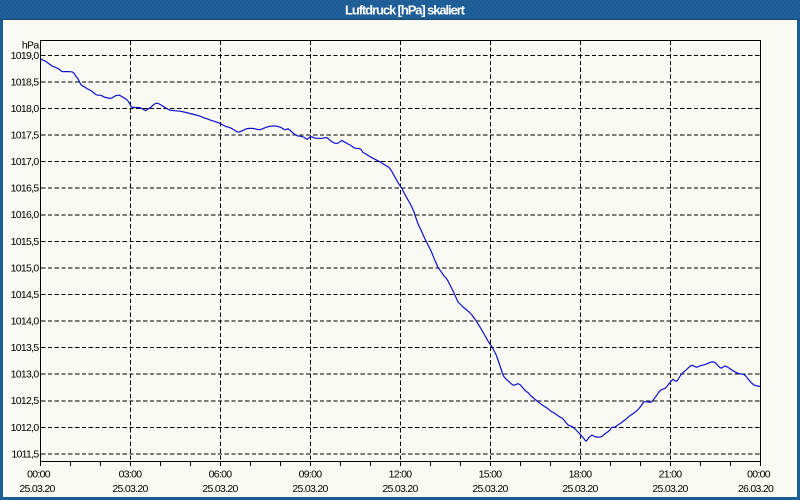 This screenshot has width=800, height=500. Describe the element at coordinates (25, 454) in the screenshot. I see `svg-text: 1011,5` at that location.